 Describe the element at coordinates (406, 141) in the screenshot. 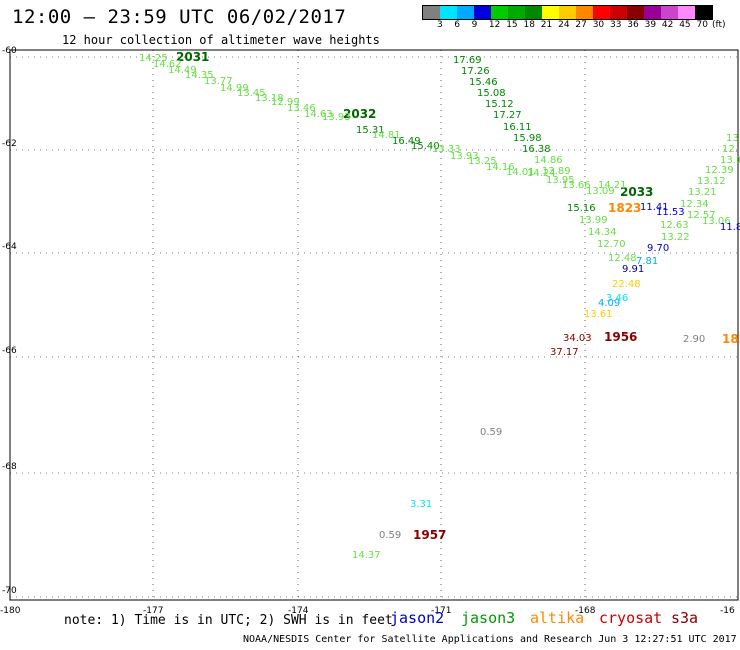

I see `wave-height-label: 16.49` at that location.